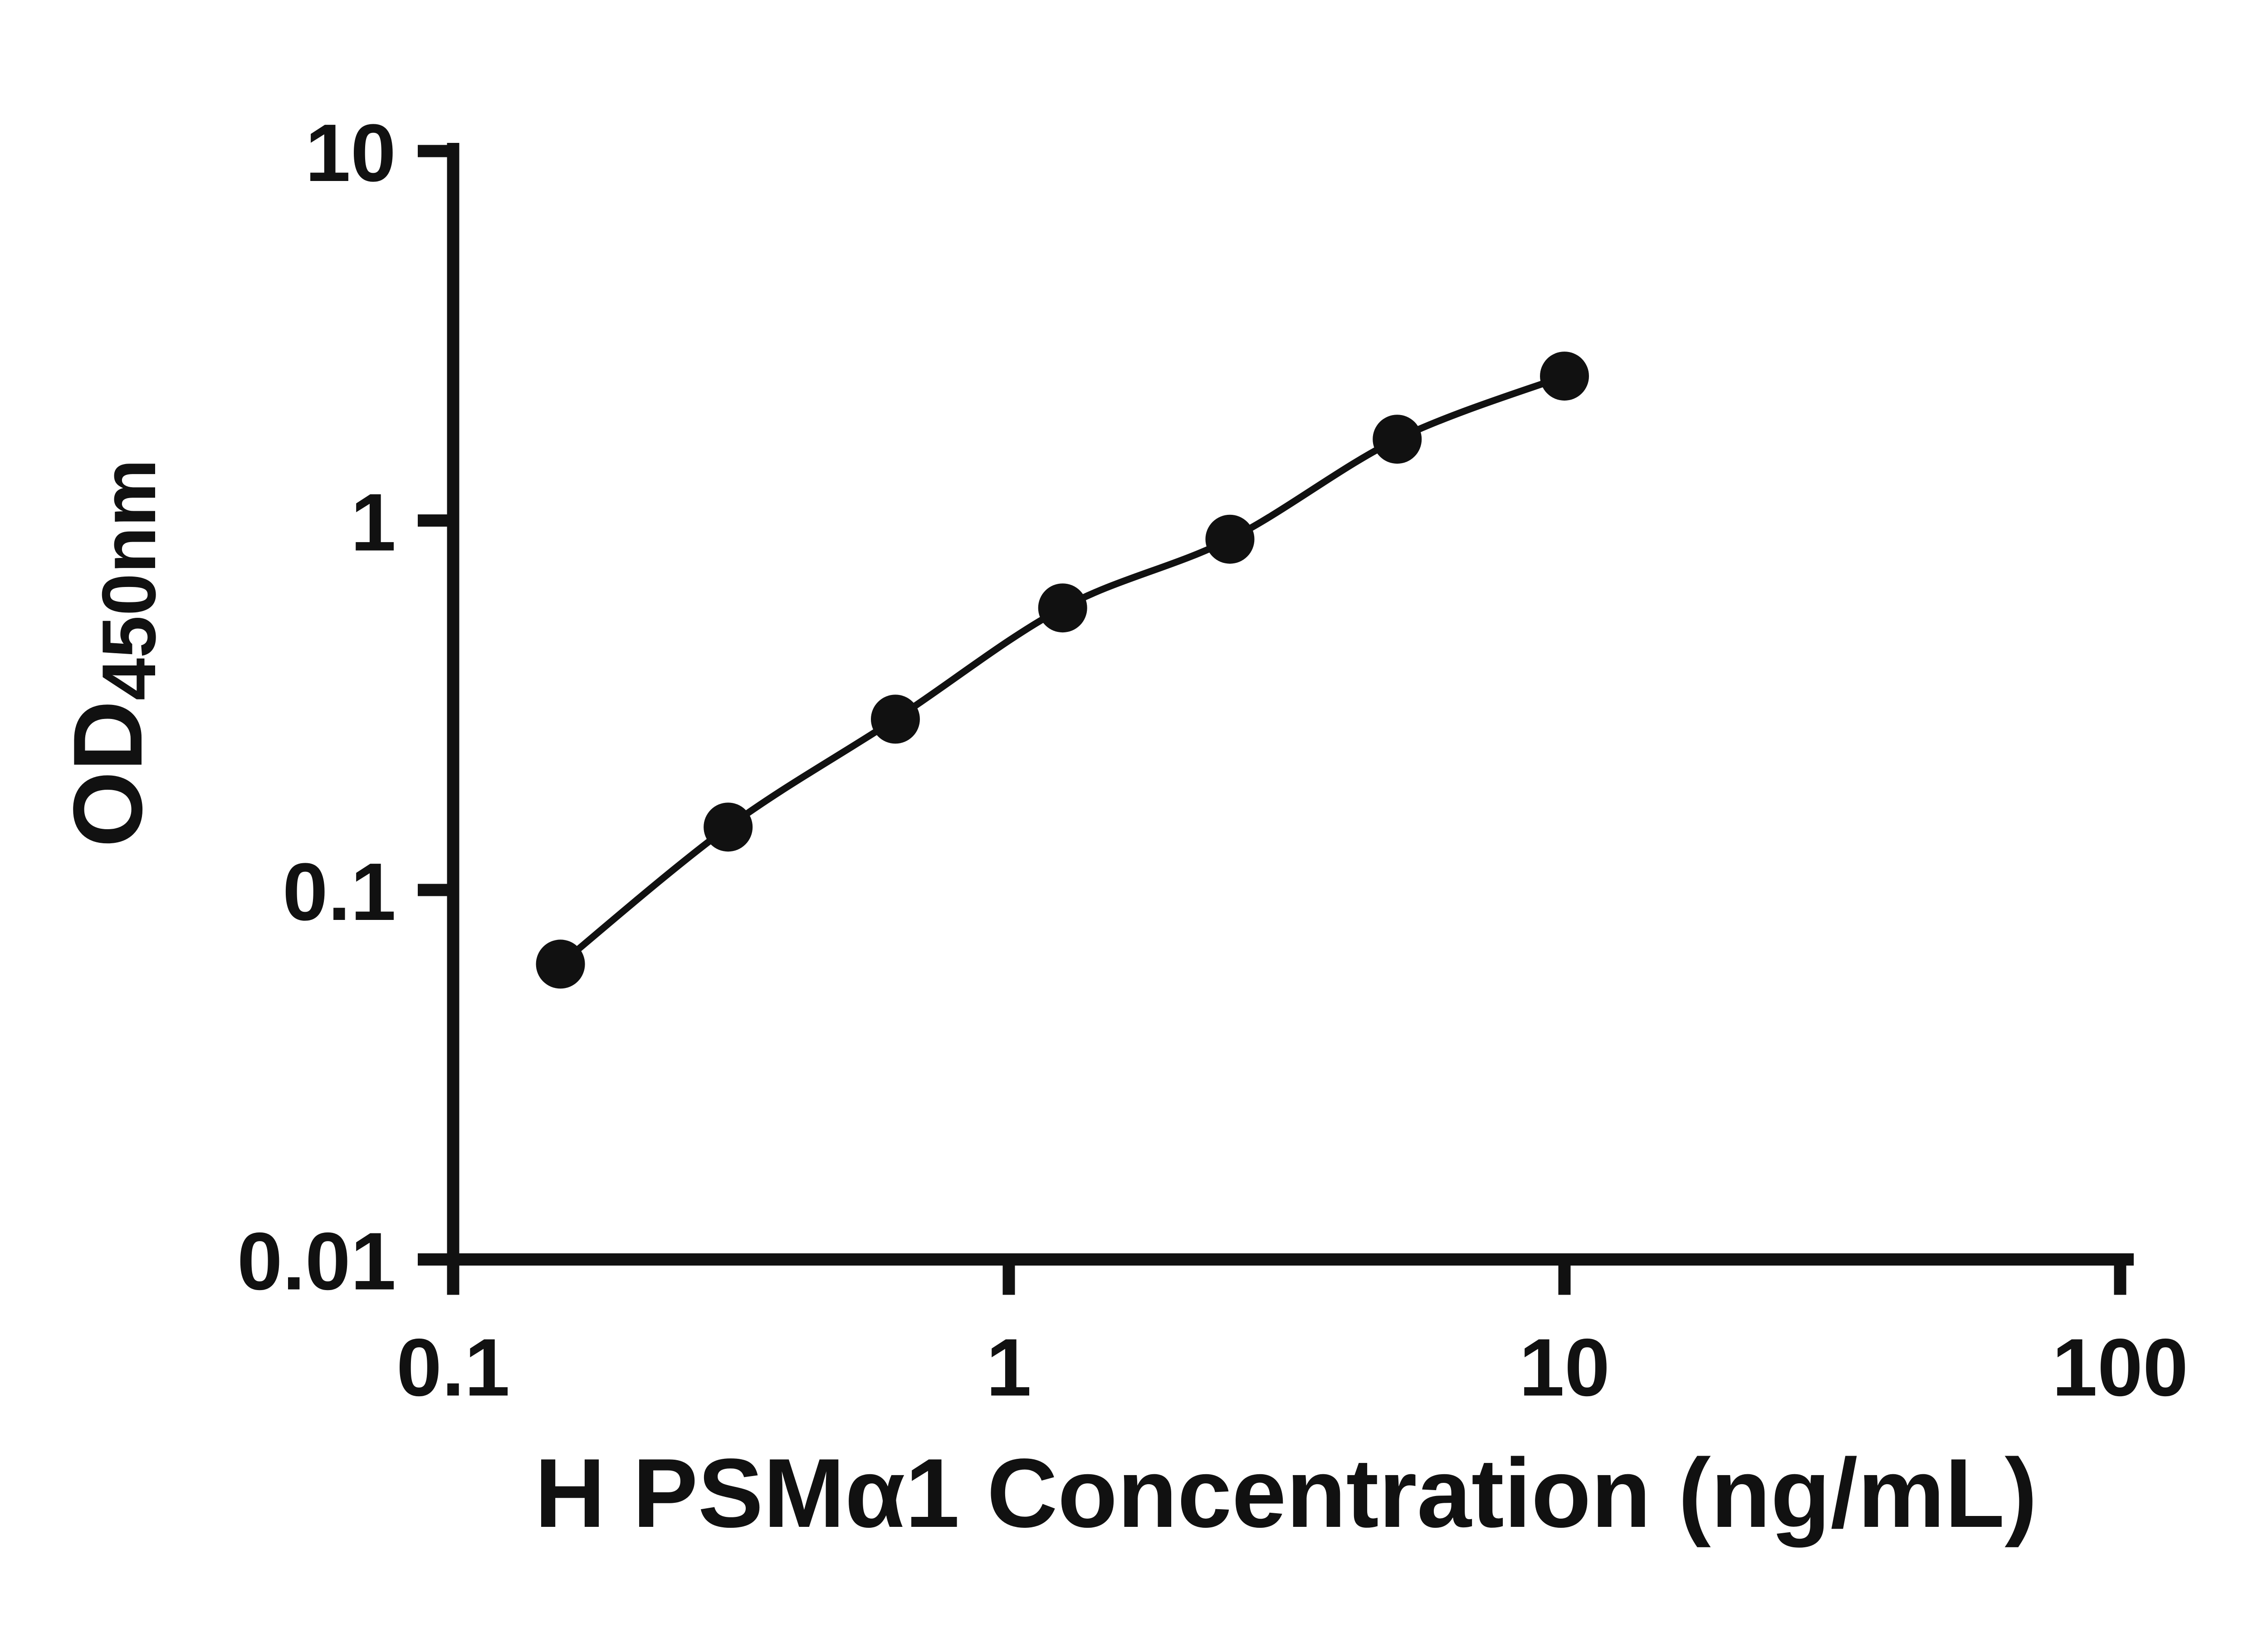  What do you see at coordinates (374, 522) in the screenshot?
I see `y-tick-label: 1` at bounding box center [374, 522].